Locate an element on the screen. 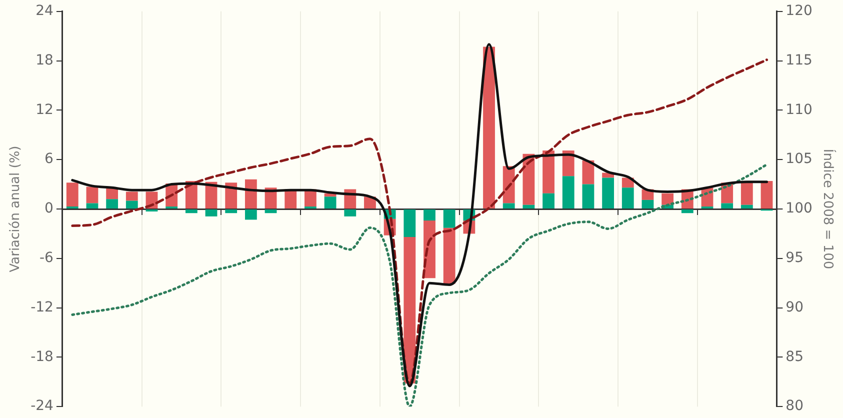 The image size is (843, 418). y2-tick-label: 105 is located at coordinates (799, 159).